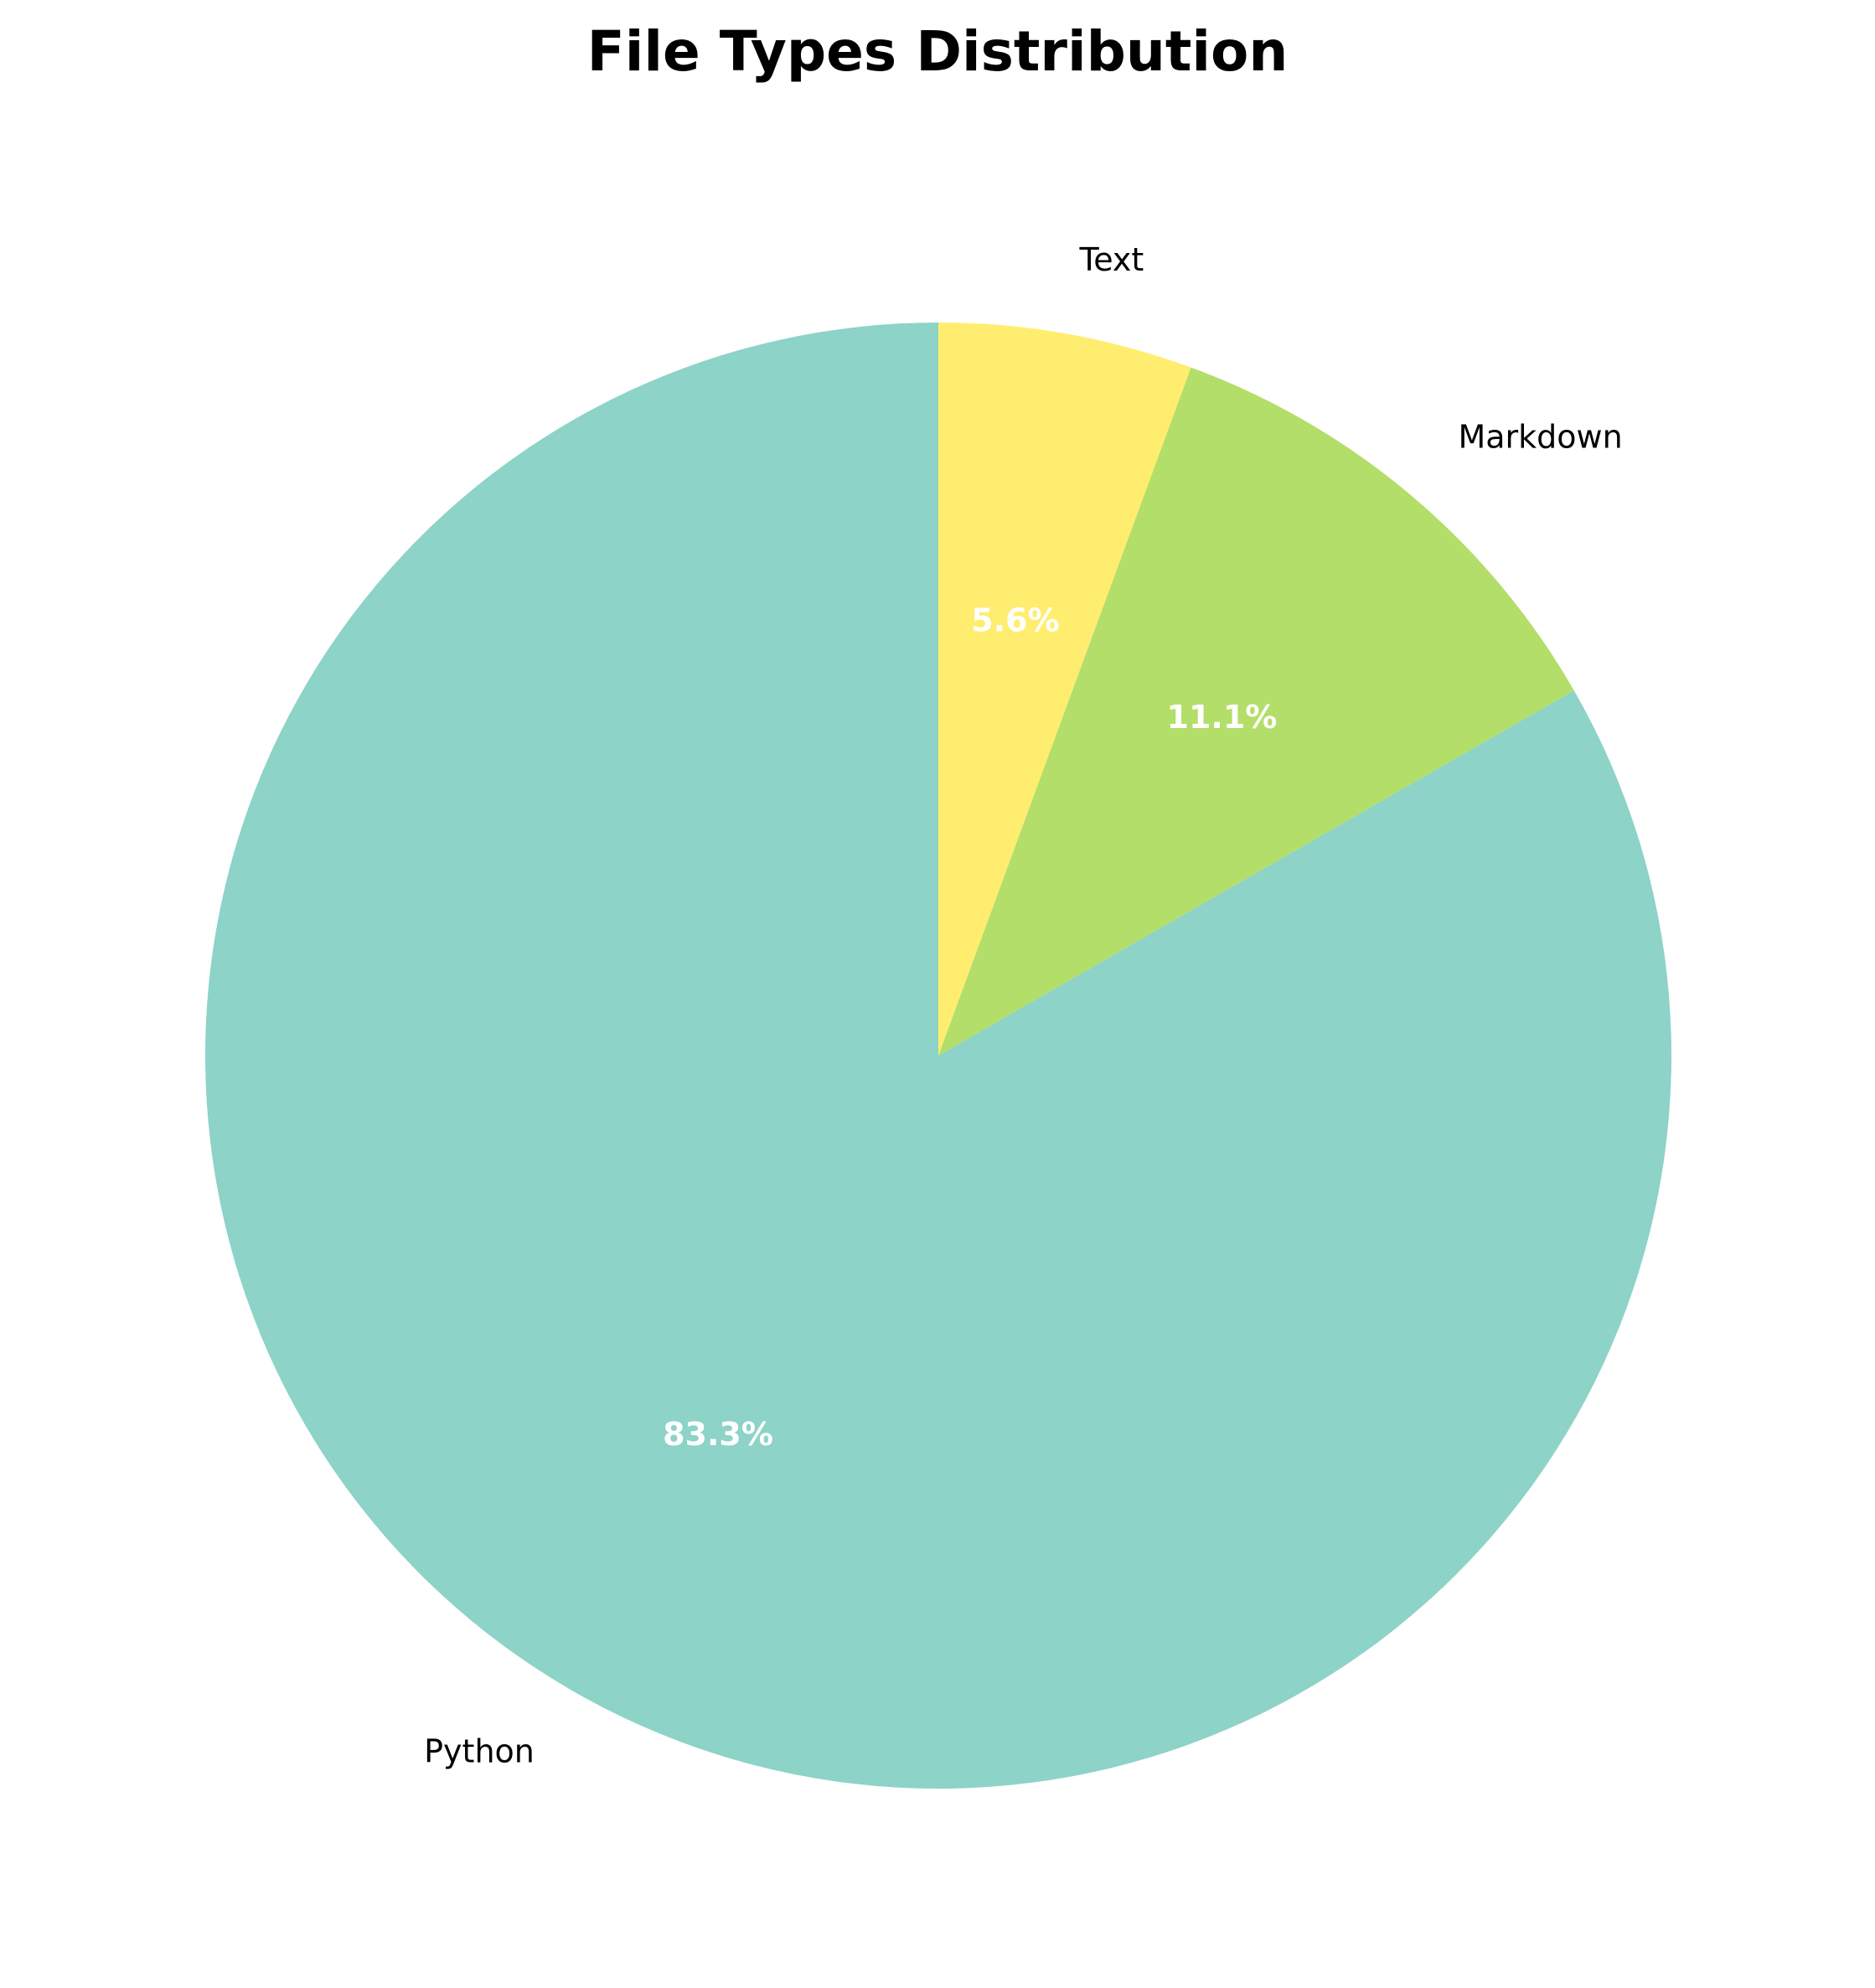  What do you see at coordinates (1111, 259) in the screenshot?
I see `slice-label-text: Text` at bounding box center [1111, 259].